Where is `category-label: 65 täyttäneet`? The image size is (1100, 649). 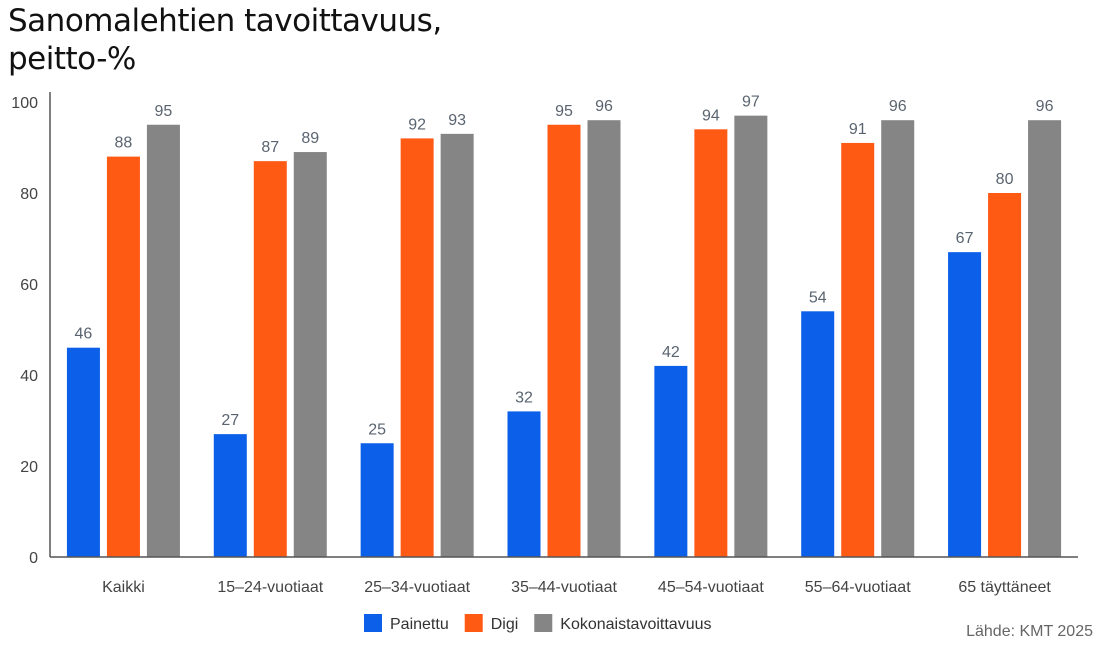 category-label: 65 täyttäneet is located at coordinates (1004, 587).